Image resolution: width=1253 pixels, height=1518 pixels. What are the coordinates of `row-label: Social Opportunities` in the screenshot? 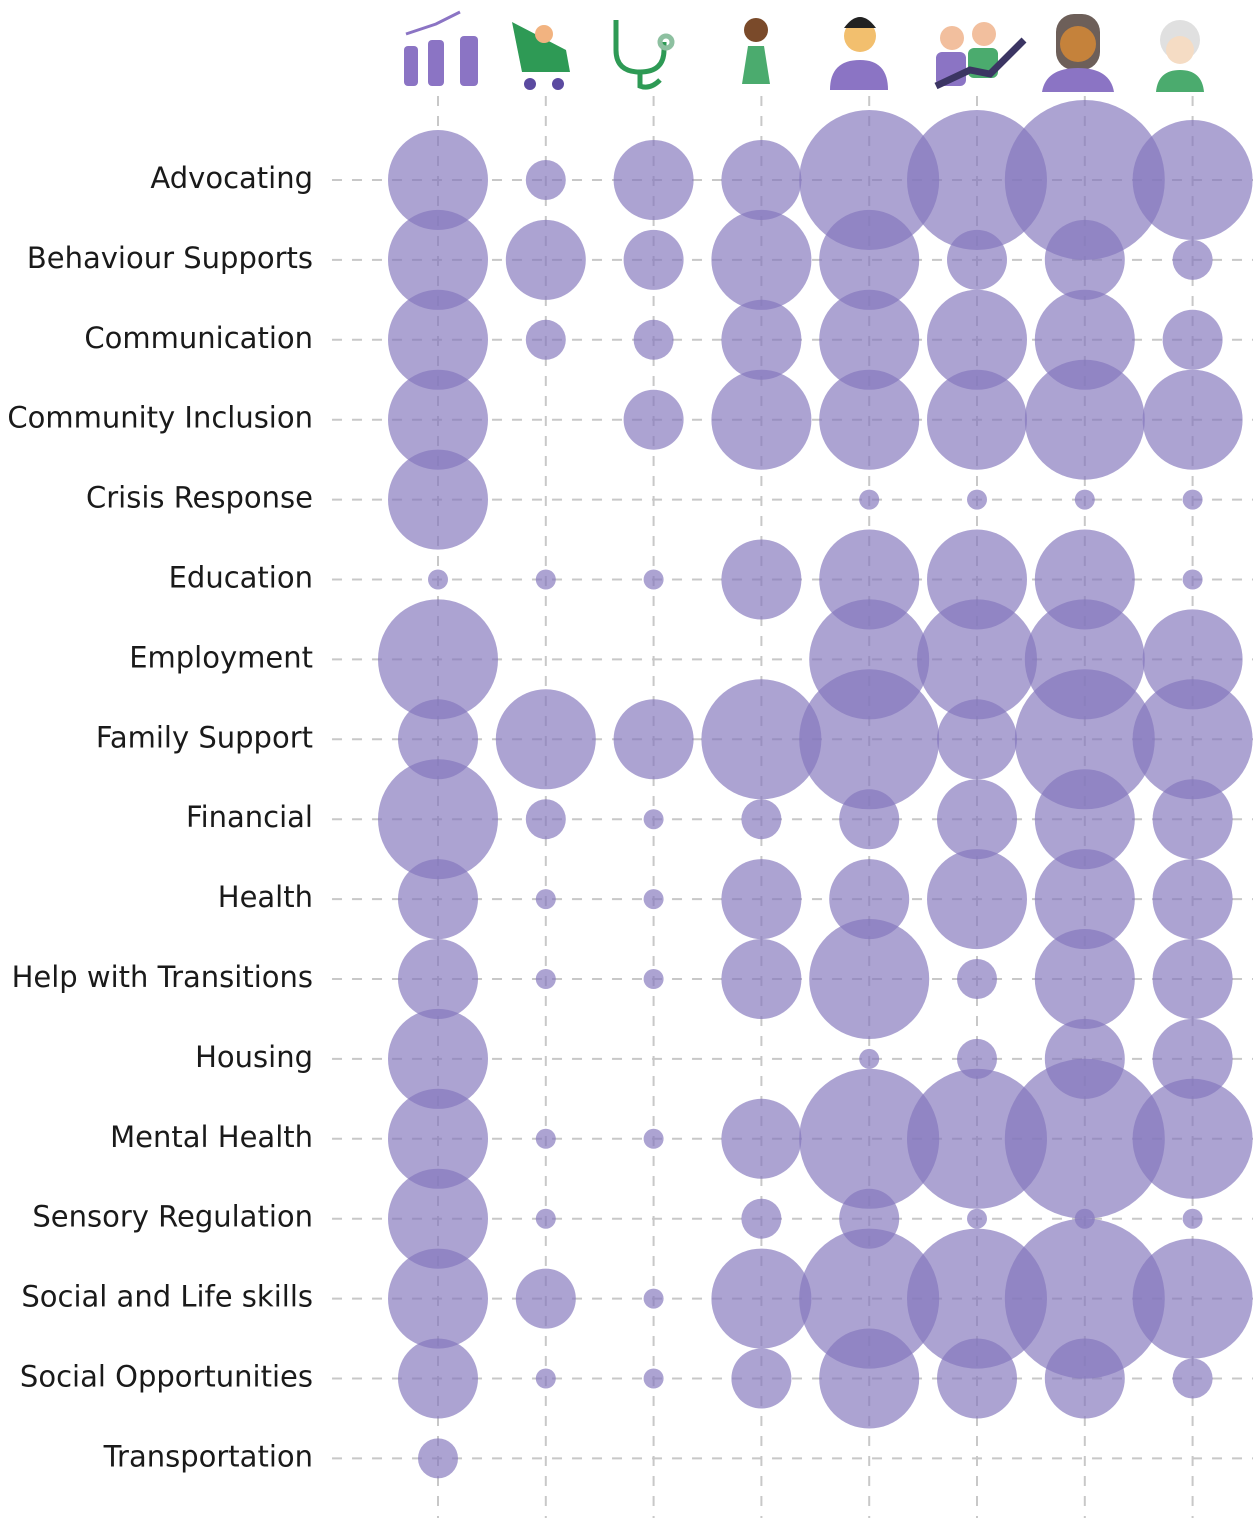 It's located at (166, 1377).